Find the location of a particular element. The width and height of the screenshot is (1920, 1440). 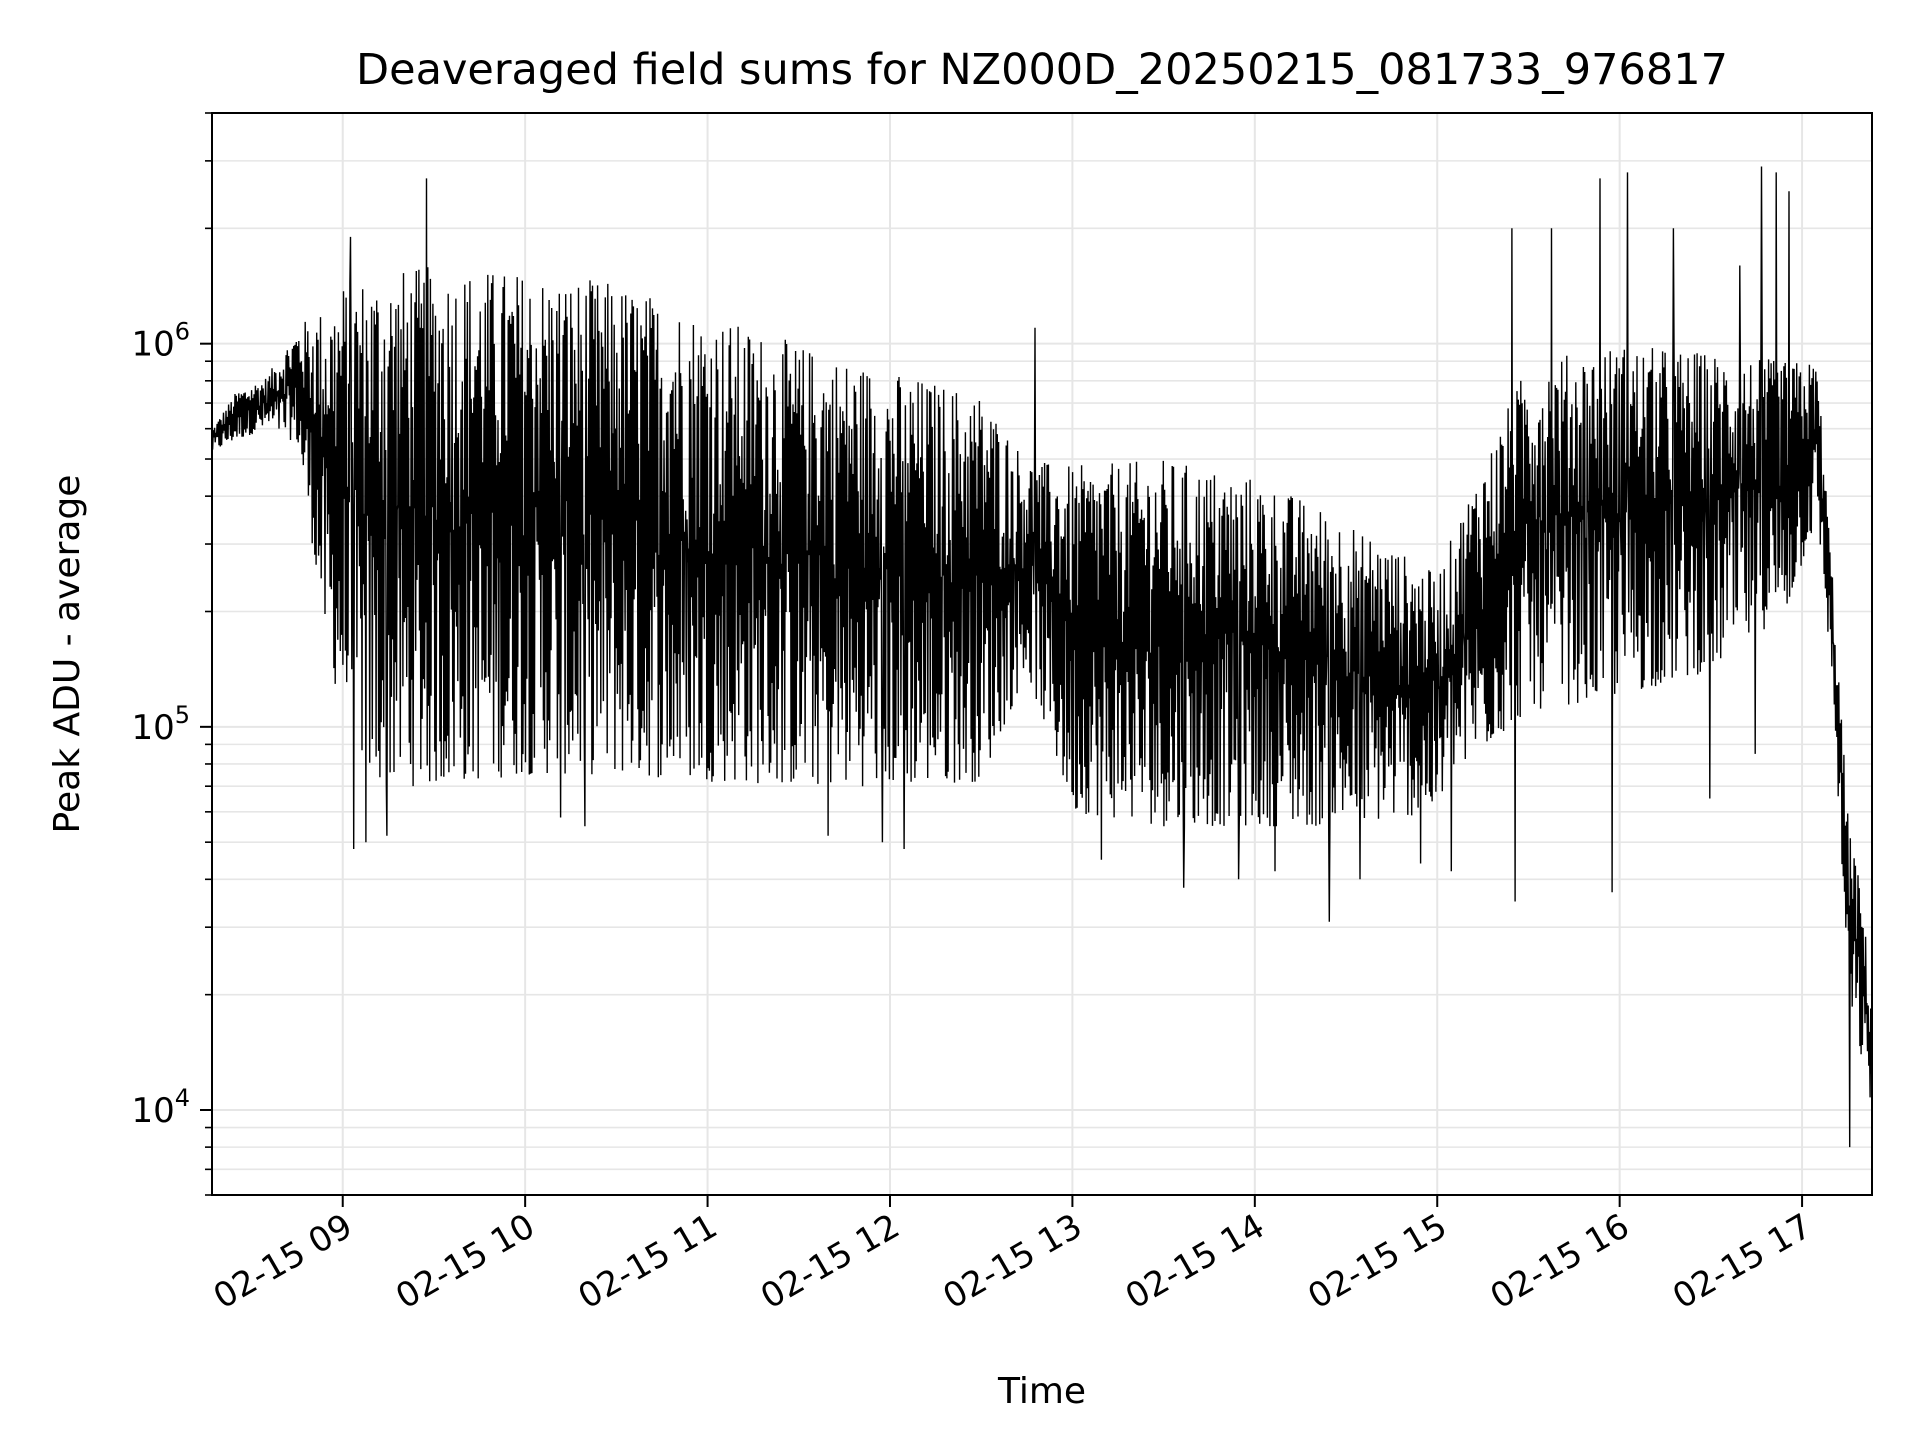

y-tick-label: 10⁶ is located at coordinates (160, 341).